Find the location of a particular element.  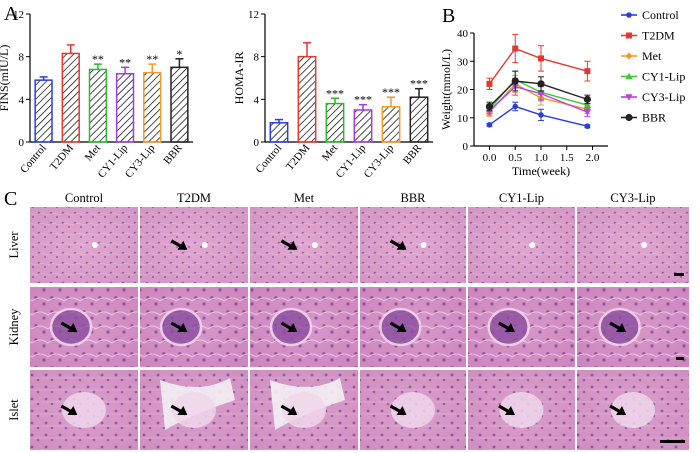

series-t2dm is located at coordinates (538, 61).